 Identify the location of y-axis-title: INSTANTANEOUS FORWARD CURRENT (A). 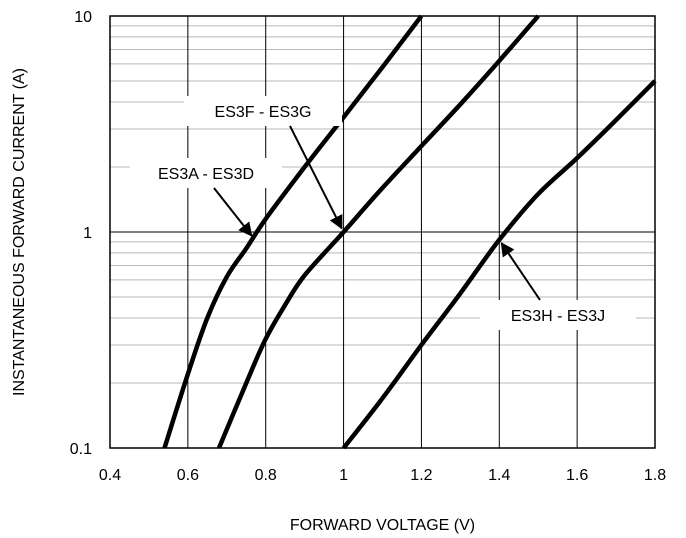
(19, 232).